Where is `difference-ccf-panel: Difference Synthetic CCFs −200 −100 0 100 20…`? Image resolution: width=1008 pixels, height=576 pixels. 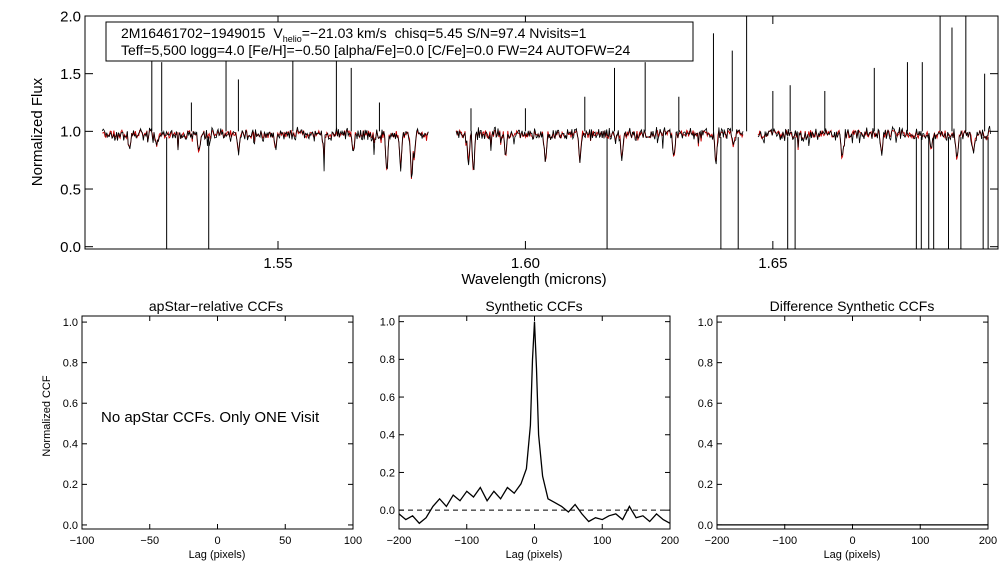 difference-ccf-panel: Difference Synthetic CCFs −200 −100 0 100 20… is located at coordinates (847, 429).